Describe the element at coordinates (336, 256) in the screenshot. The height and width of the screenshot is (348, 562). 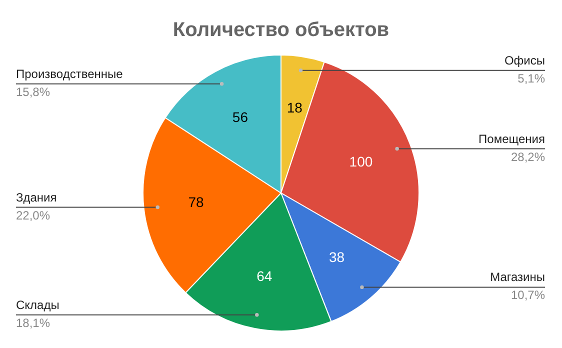
I see `data-label: 38` at that location.